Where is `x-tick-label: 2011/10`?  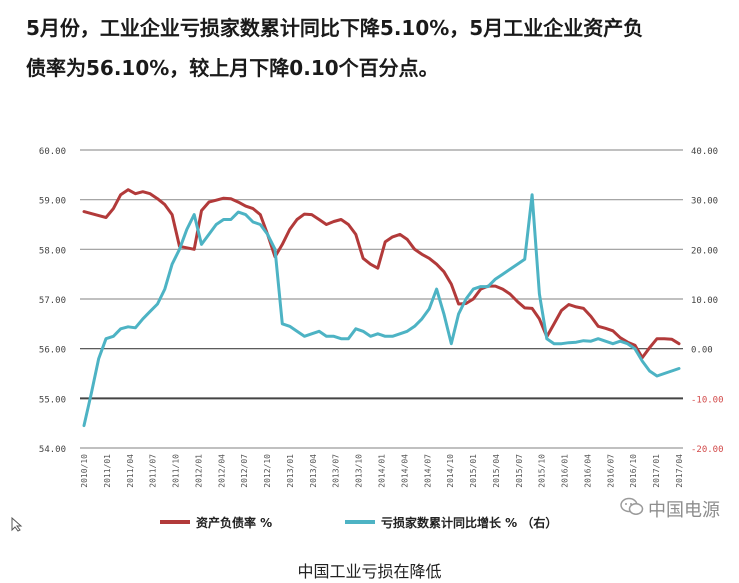 x-tick-label: 2011/10 is located at coordinates (176, 471).